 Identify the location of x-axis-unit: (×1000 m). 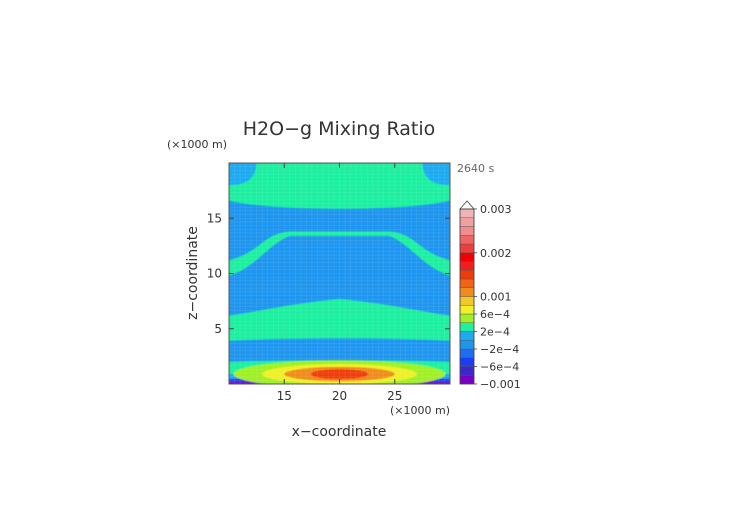
(420, 410).